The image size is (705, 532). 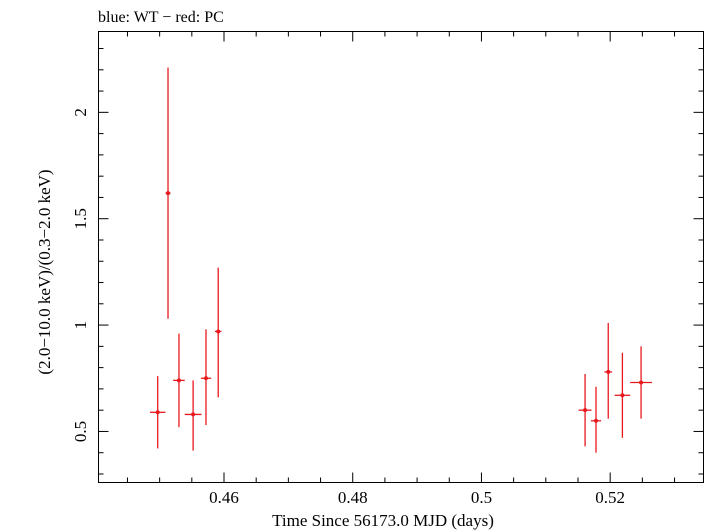 I want to click on y-tick-label: 1, so click(x=80, y=325).